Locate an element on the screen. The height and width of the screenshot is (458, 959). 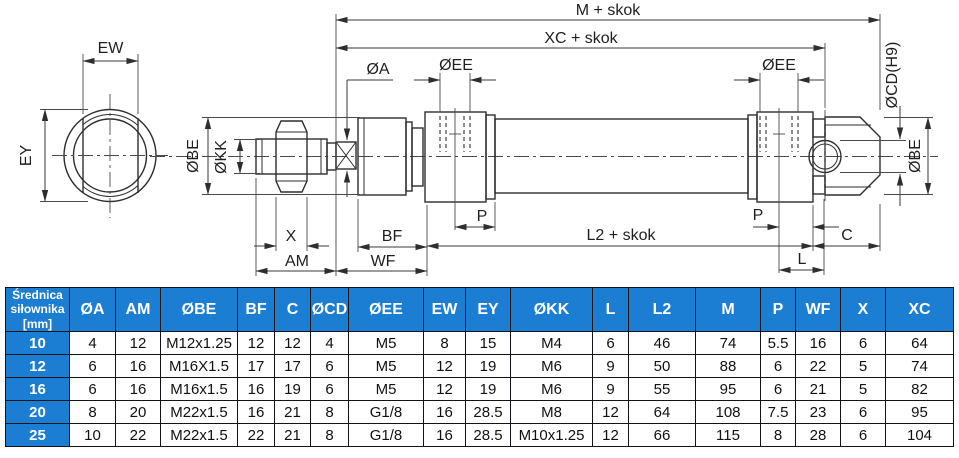
dim-label-dia-ee-rear: ØEE is located at coordinates (779, 65).